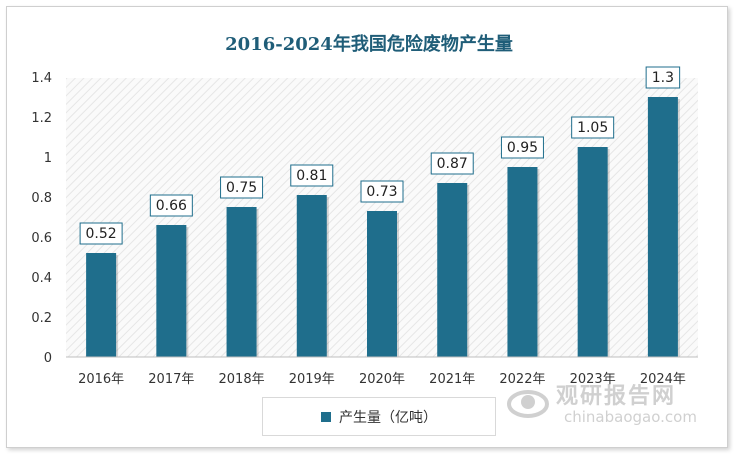  Describe the element at coordinates (388, 417) in the screenshot. I see `legend-label: 产生量（亿吨）` at that location.